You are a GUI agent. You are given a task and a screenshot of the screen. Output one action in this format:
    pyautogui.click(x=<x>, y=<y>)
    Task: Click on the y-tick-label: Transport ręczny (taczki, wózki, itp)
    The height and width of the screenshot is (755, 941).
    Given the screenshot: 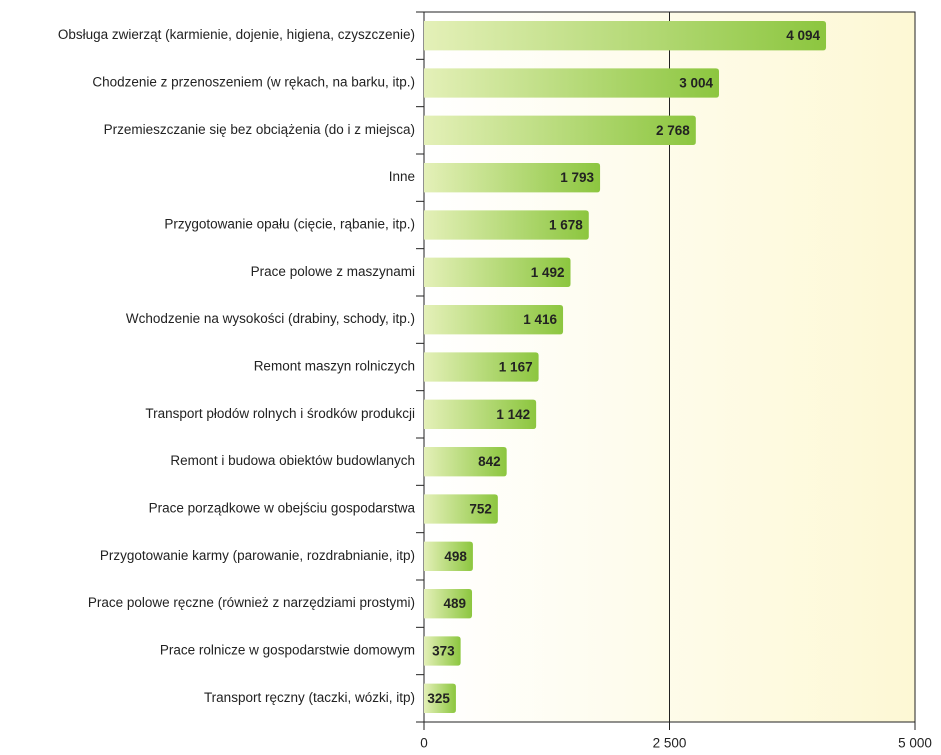 What is the action you would take?
    pyautogui.click(x=309, y=697)
    